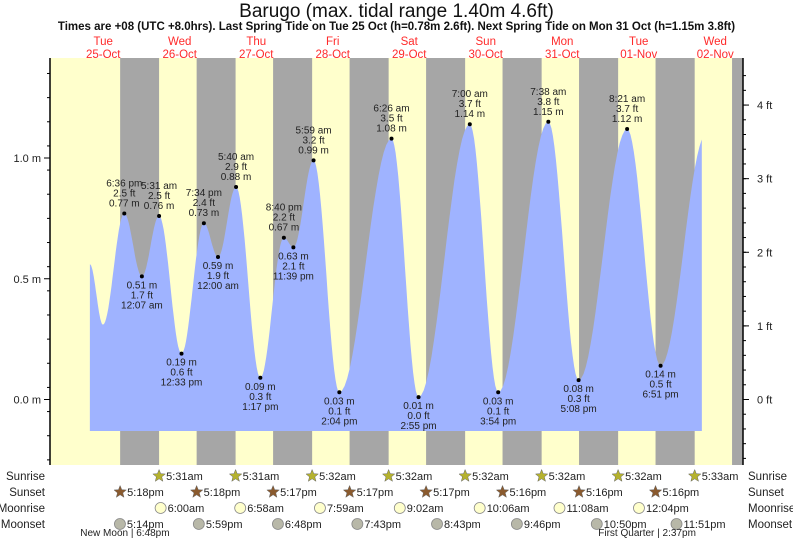 This screenshot has height=539, width=793. What do you see at coordinates (103, 55) in the screenshot?
I see `day-label-date: 25-Oct` at bounding box center [103, 55].